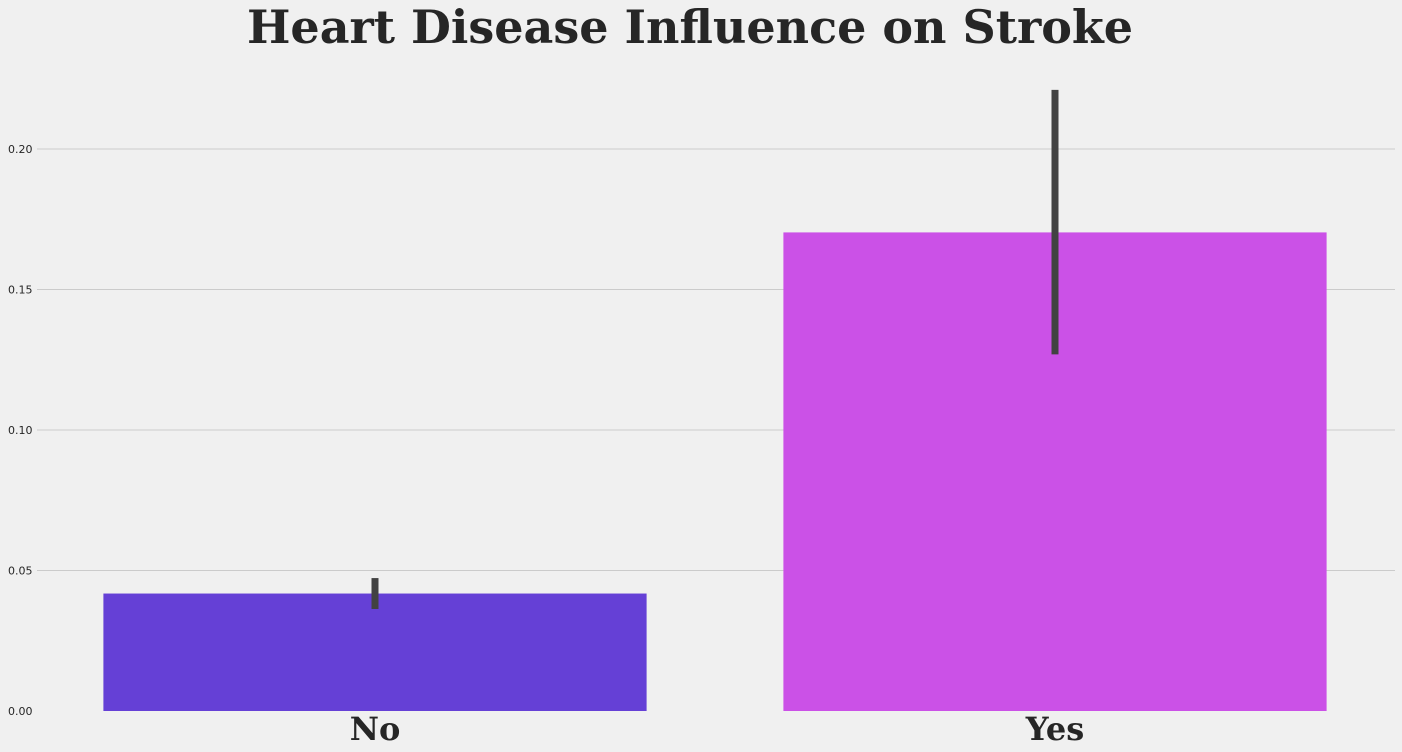  I want to click on x-tick-label-no: No, so click(375, 729).